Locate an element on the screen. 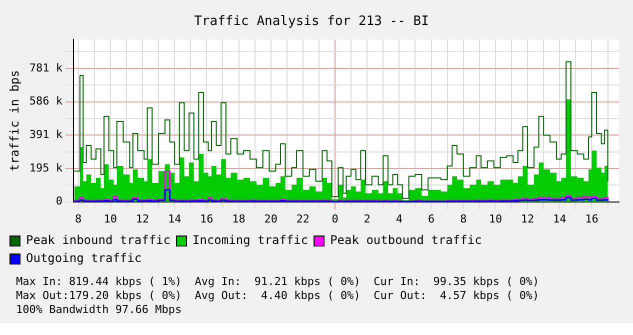 This screenshot has width=633, height=335. y-tick-label: 0 is located at coordinates (59, 201).